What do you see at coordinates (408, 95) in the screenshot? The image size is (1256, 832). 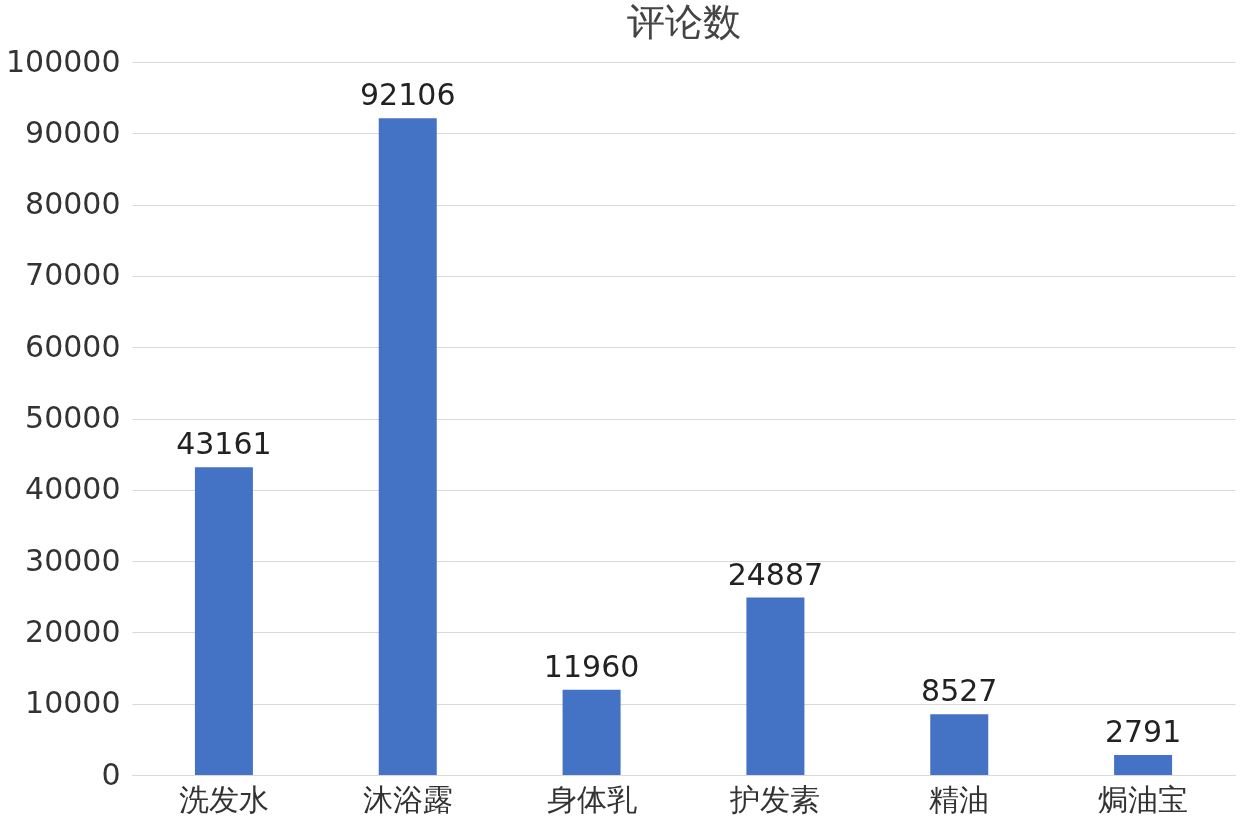 I see `data-label: 92106` at bounding box center [408, 95].